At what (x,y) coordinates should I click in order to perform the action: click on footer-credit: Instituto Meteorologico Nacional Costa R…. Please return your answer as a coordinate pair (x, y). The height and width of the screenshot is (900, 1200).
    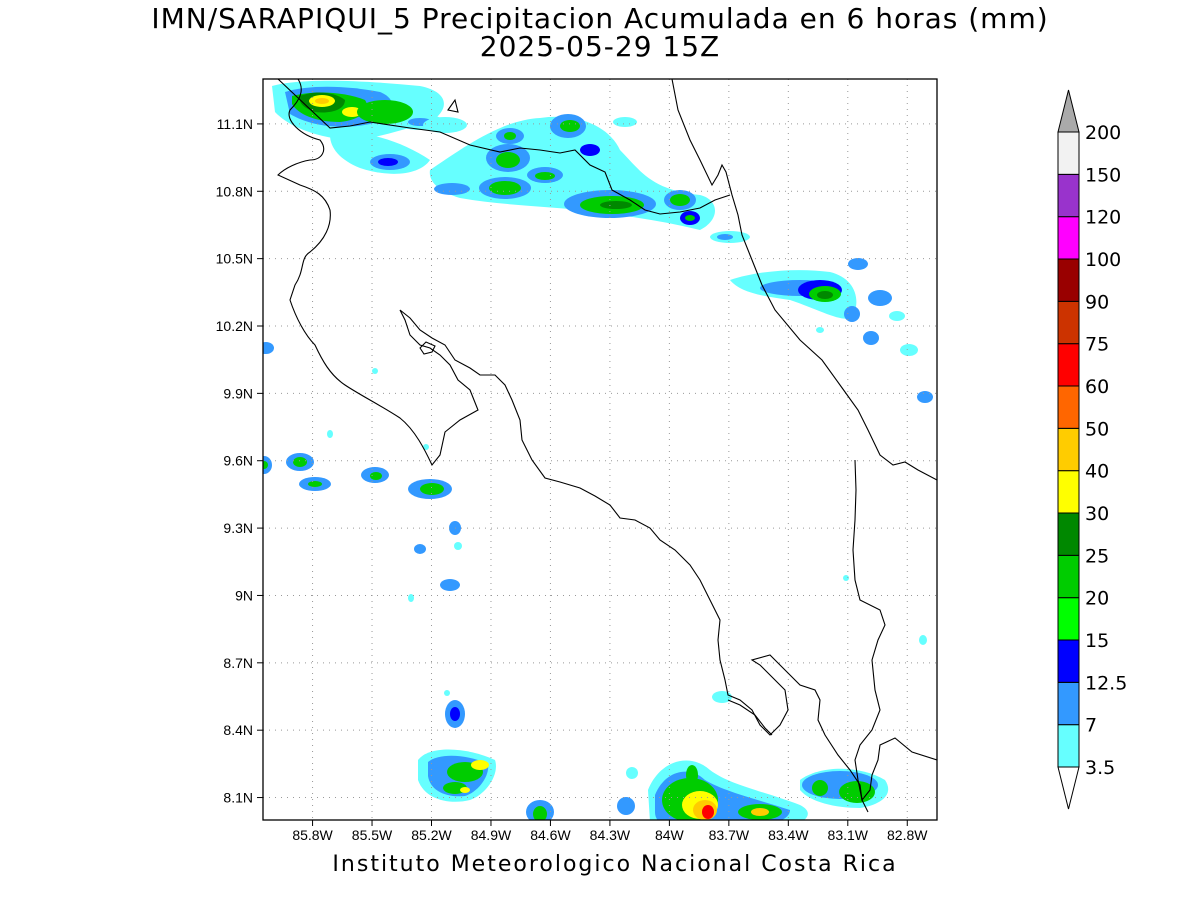
    Looking at the image, I should click on (615, 864).